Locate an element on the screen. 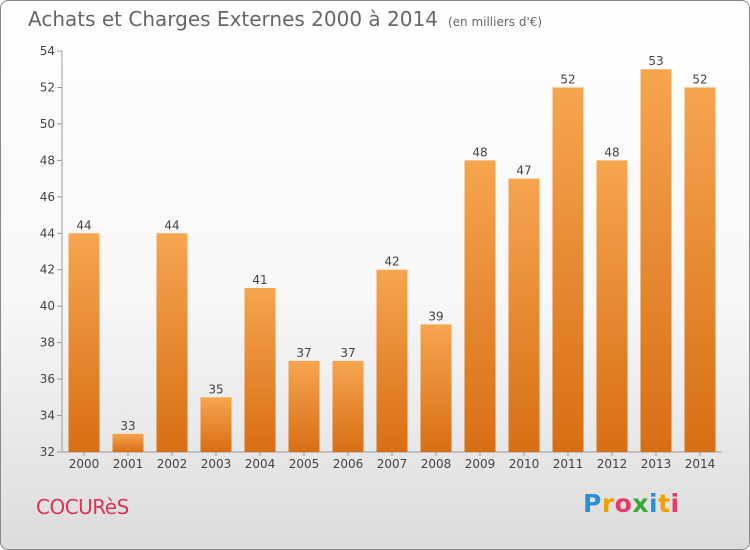 This screenshot has height=550, width=750. x-tick-label: 2002 is located at coordinates (172, 464).